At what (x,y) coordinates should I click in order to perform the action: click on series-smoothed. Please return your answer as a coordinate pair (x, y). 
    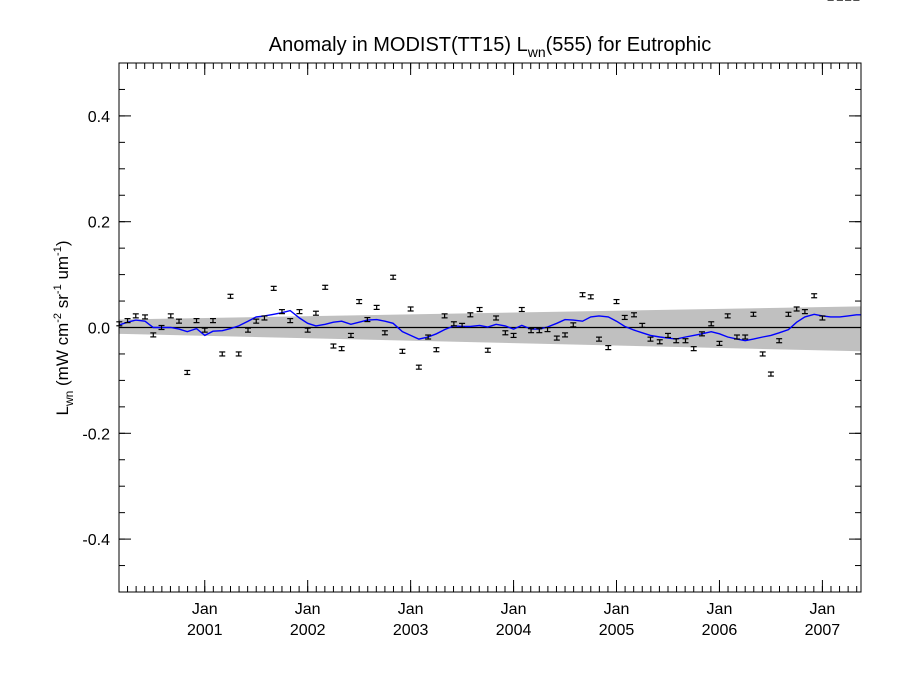
    Looking at the image, I should click on (490, 325).